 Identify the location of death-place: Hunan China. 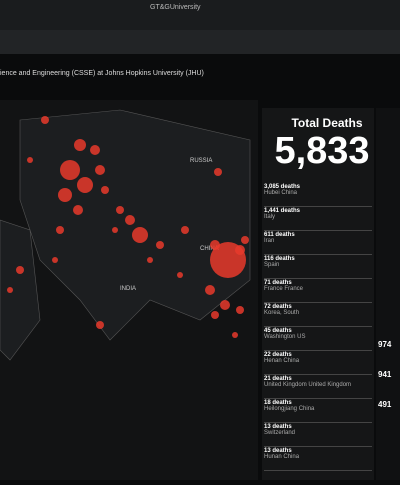
(282, 457).